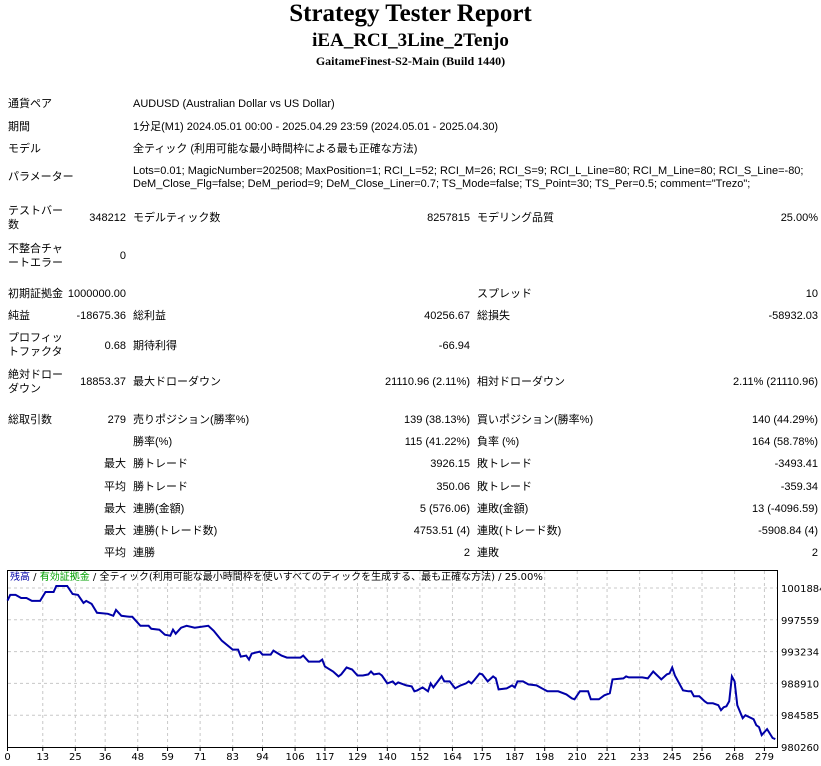  I want to click on x-tick-label: 13, so click(42, 757).